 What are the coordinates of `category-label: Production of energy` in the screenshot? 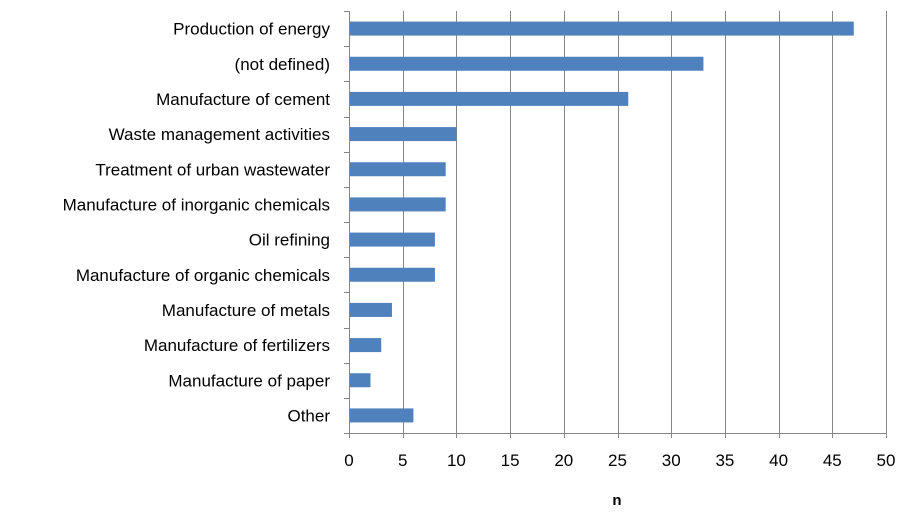 It's located at (251, 29).